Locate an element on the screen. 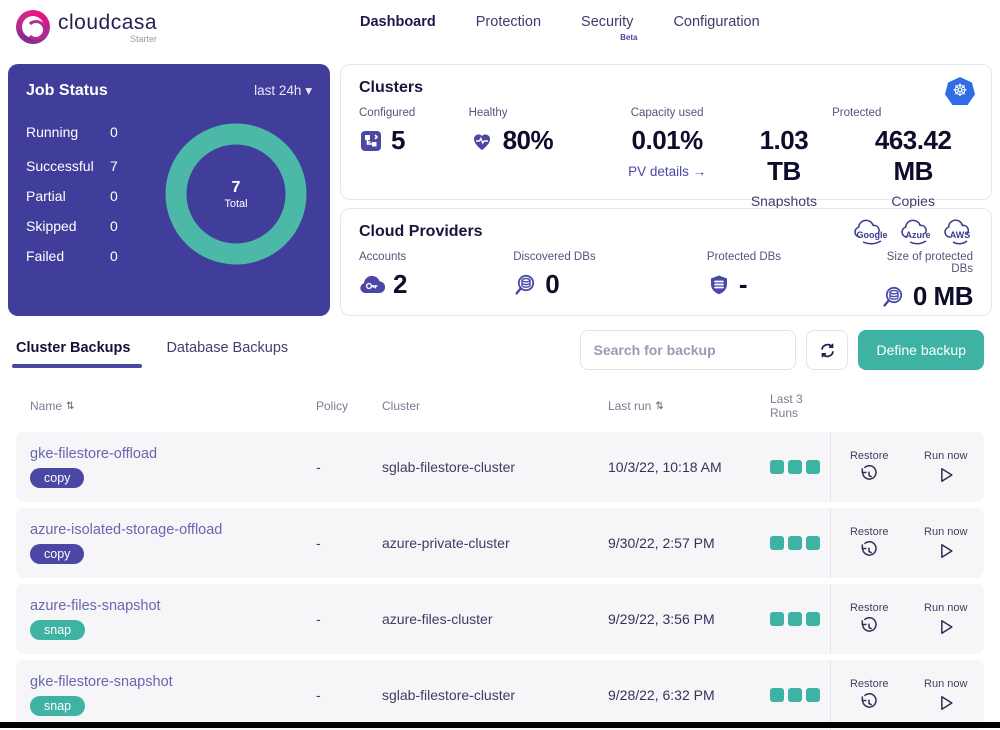 Image resolution: width=1000 pixels, height=730 pixels. tab-database-backups: Database Backups is located at coordinates (227, 348).